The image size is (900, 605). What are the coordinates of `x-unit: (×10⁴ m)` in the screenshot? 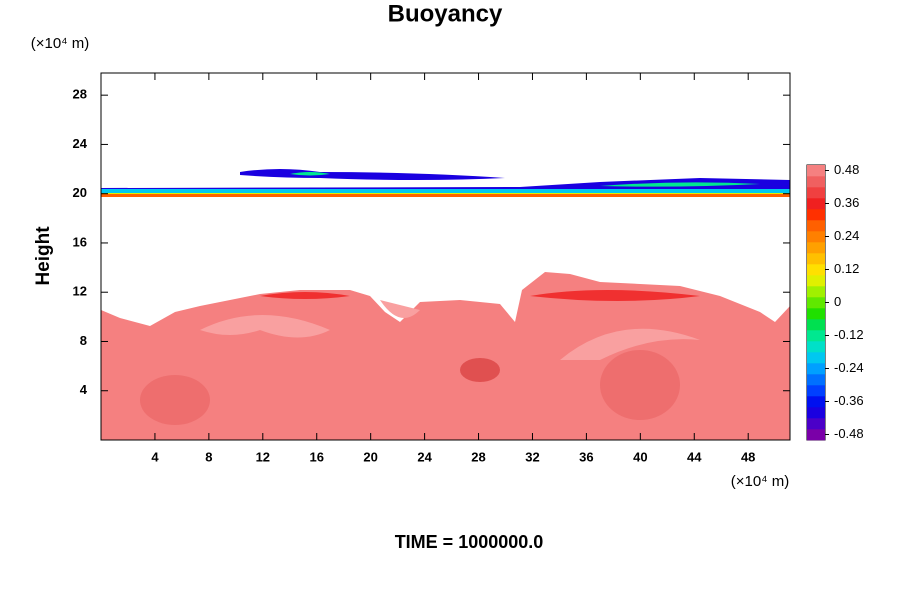 It's located at (760, 481).